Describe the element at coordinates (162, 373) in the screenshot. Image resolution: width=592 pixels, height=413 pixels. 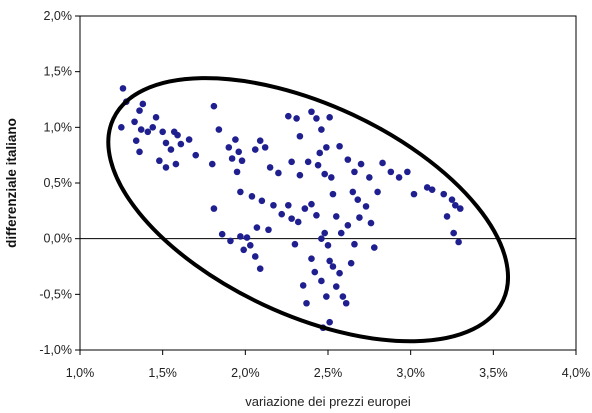
I see `x-tick-label: 1,5%` at that location.